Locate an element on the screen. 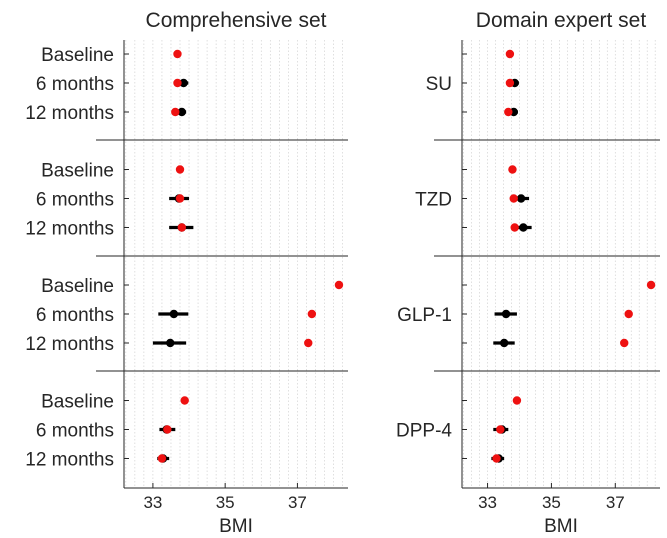 The image size is (667, 538). group-label: DPP-4 is located at coordinates (424, 431).